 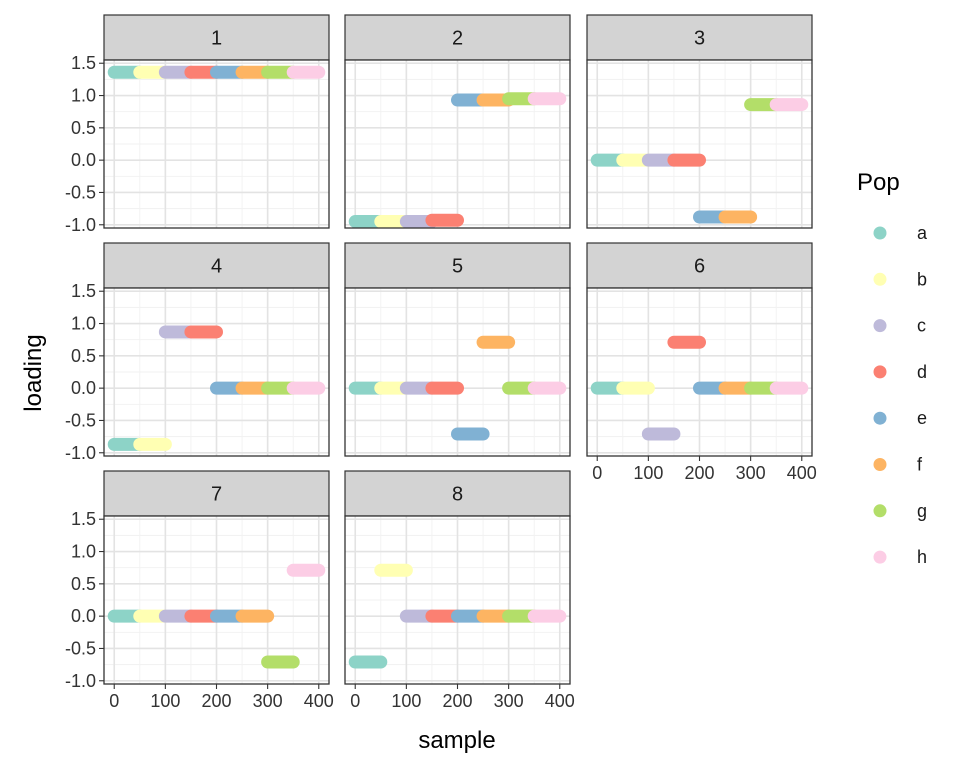 What do you see at coordinates (922, 418) in the screenshot?
I see `legend-label-e: e` at bounding box center [922, 418].